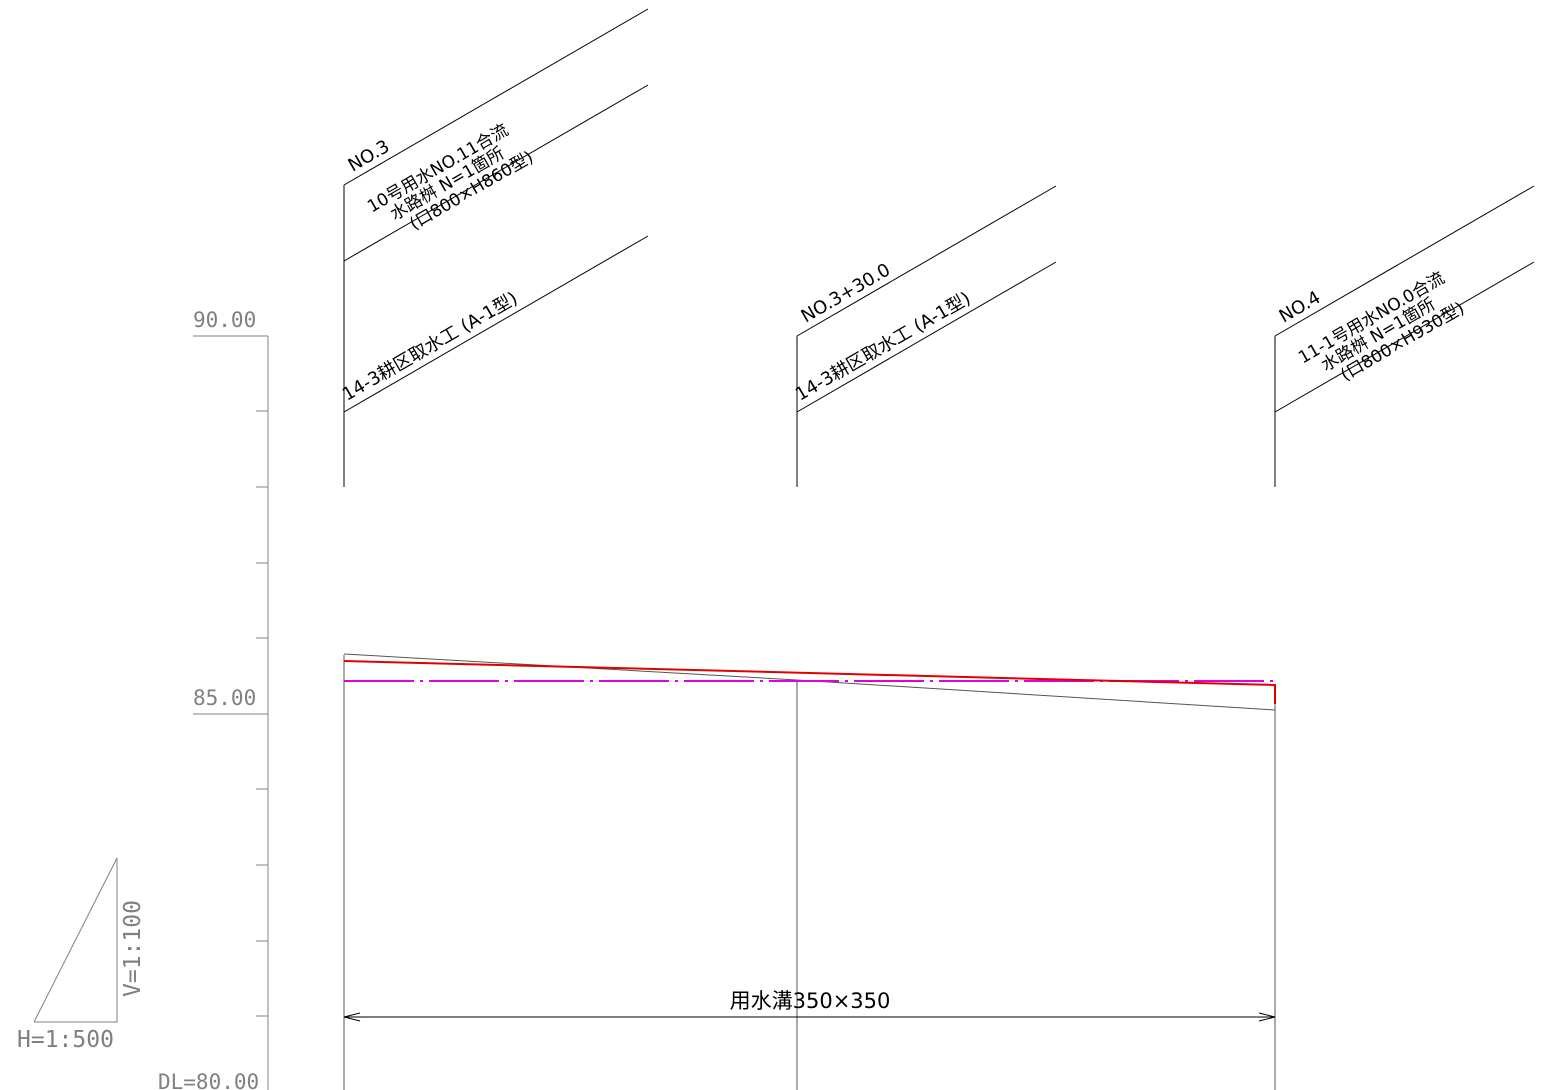 The width and height of the screenshot is (1542, 1090). What do you see at coordinates (441, 177) in the screenshot?
I see `station-no3-labels: NO.3 10号用水NO.11合流 水路桝 N=1箇所 (口800×H860型)` at bounding box center [441, 177].